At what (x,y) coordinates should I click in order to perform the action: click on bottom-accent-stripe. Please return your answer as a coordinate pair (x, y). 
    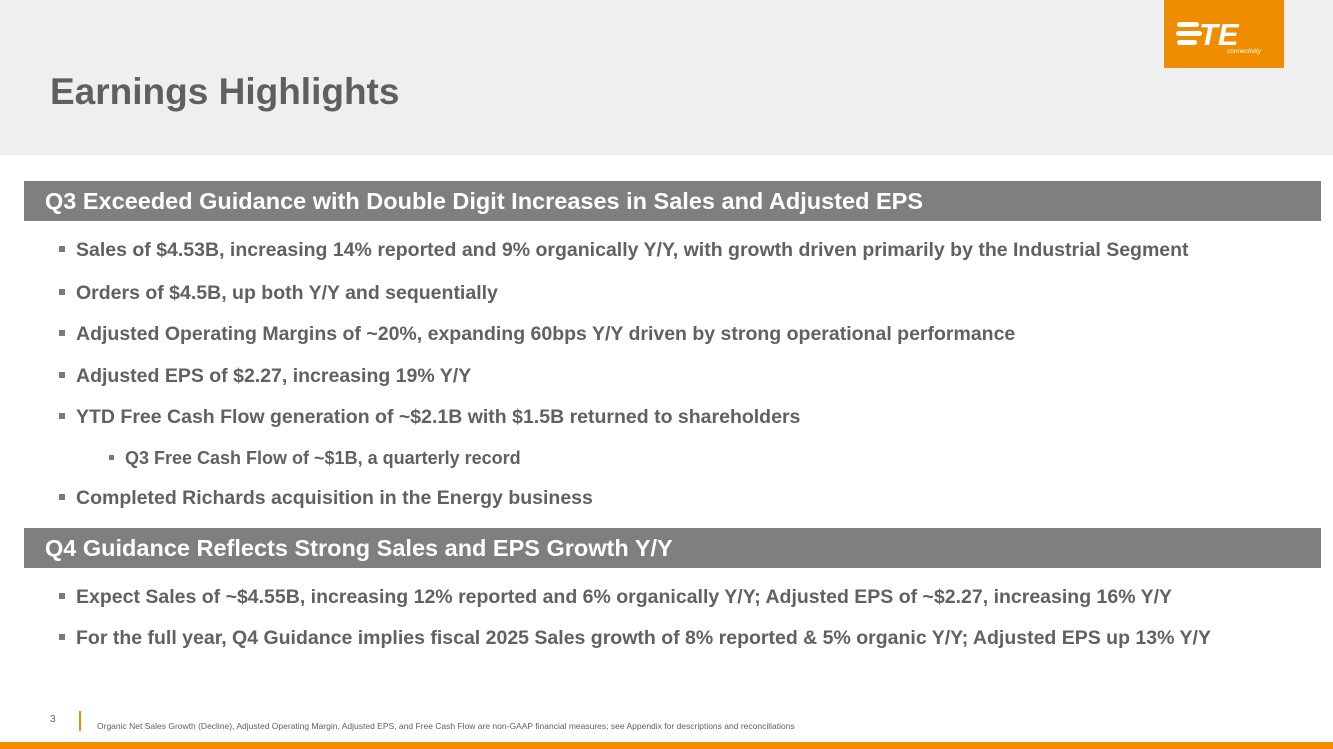
    Looking at the image, I should click on (666, 745).